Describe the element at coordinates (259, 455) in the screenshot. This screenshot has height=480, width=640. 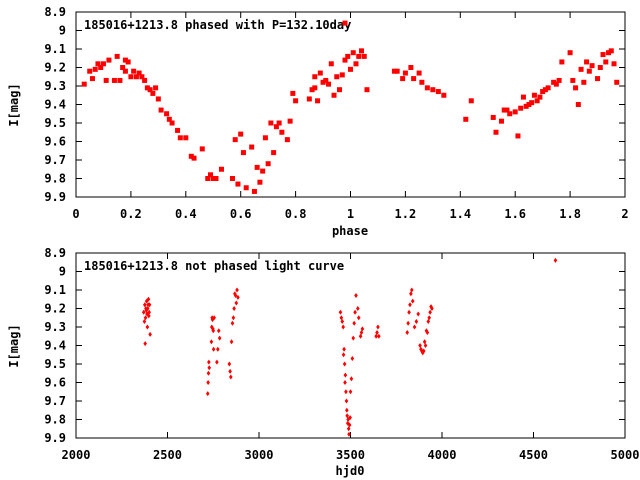
I see `x-tick-label: 3000` at that location.